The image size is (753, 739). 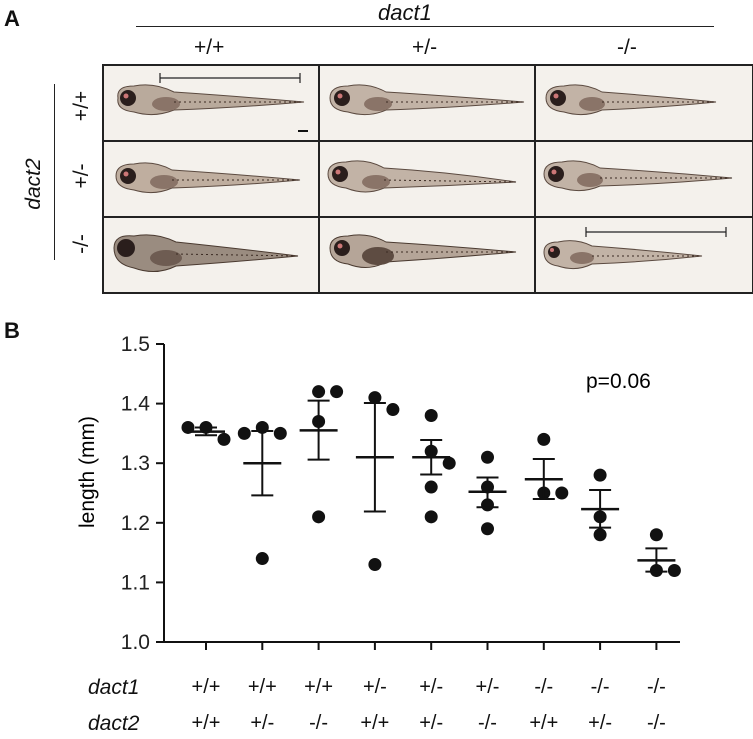 I want to click on larva-image-het-mut, so click(x=427, y=255).